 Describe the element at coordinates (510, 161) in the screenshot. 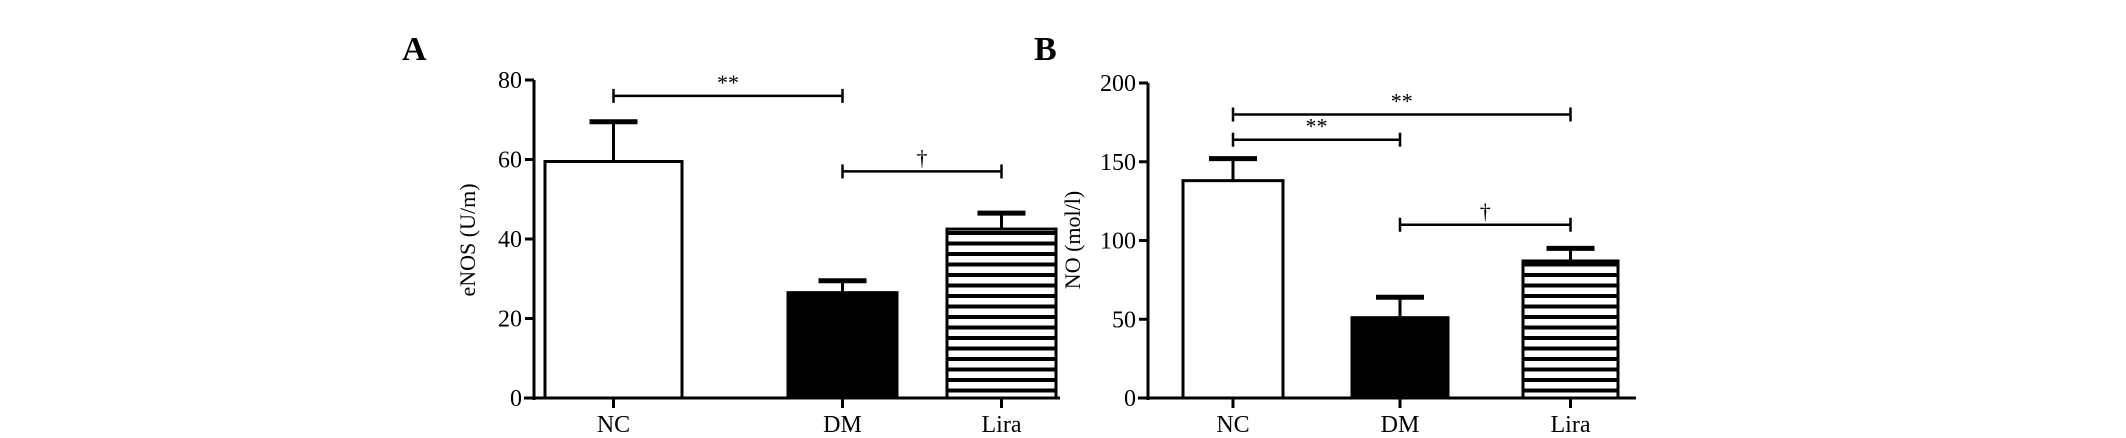

I see `y-tick-label: 60` at that location.